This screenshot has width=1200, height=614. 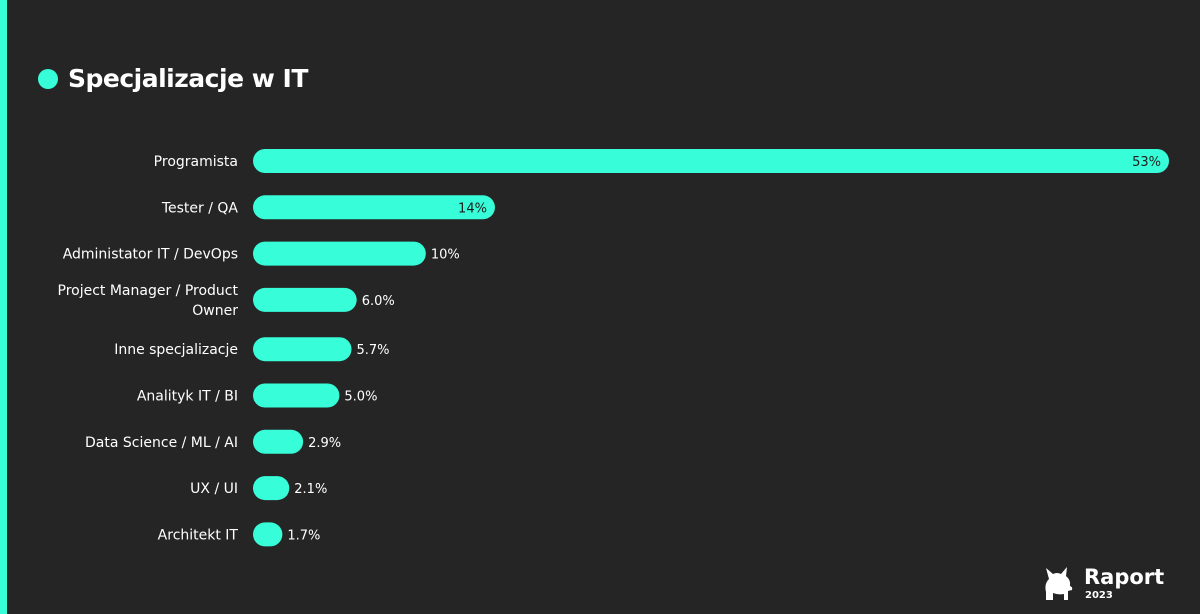 I want to click on value-label: 53%, so click(x=1146, y=162).